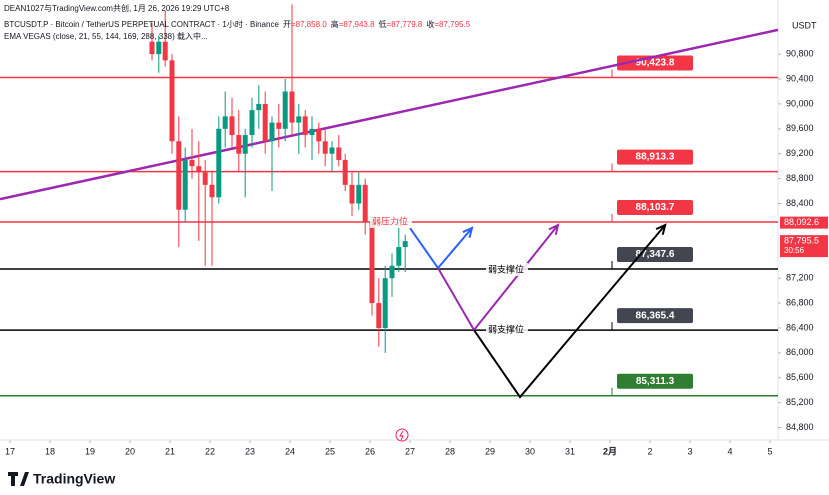 The width and height of the screenshot is (829, 495). What do you see at coordinates (286, 24) in the screenshot?
I see `ohlc-key: 开` at bounding box center [286, 24].